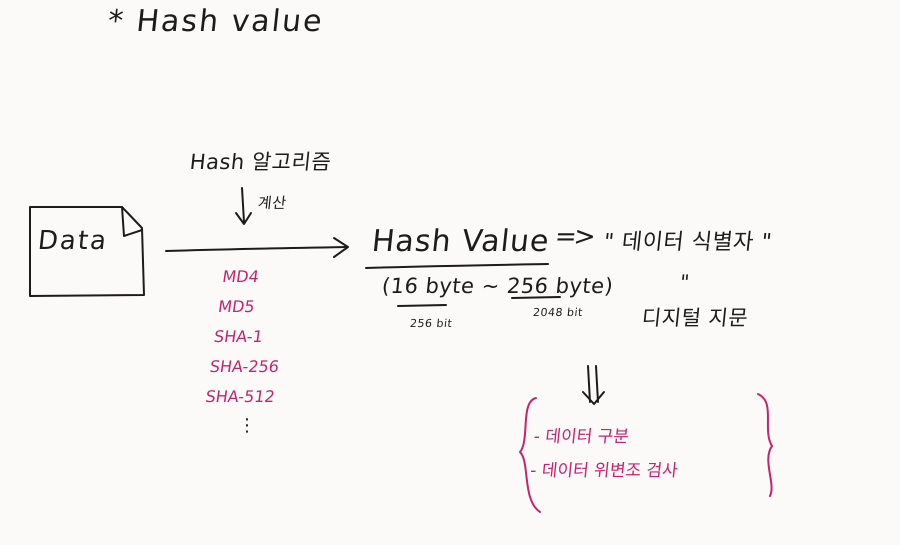 The image size is (900, 545). I want to click on algorithm-item: SHA-512, so click(240, 396).